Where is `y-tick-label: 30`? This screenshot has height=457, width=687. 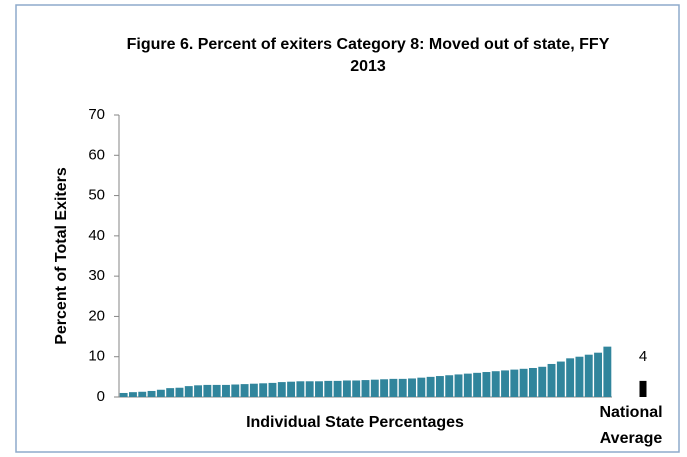 y-tick-label: 30 is located at coordinates (96, 275).